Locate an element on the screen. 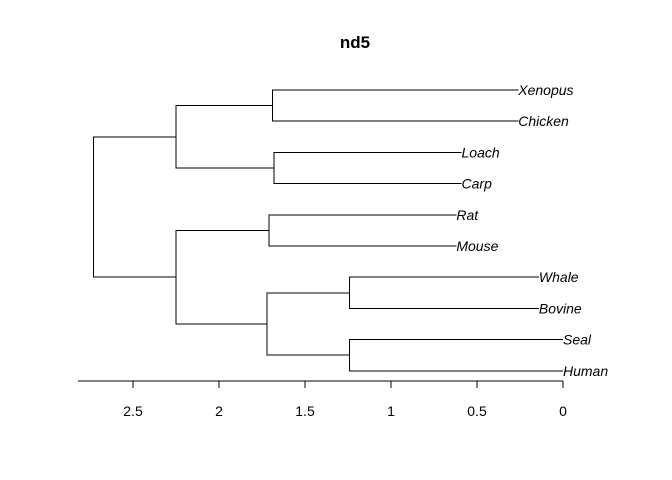 The width and height of the screenshot is (672, 480). height-axis: 2.5 2 1.5 1 0.5 0 is located at coordinates (322, 399).